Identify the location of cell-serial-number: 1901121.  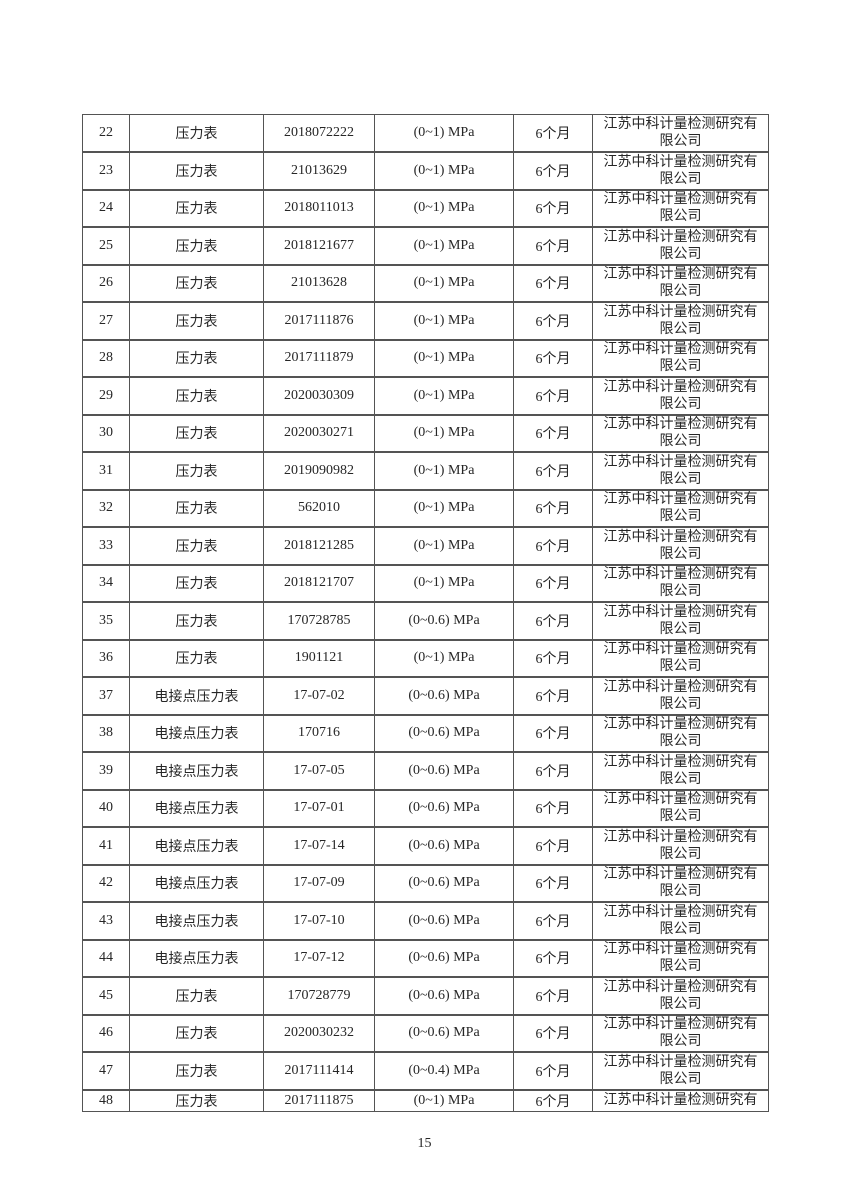
(319, 658).